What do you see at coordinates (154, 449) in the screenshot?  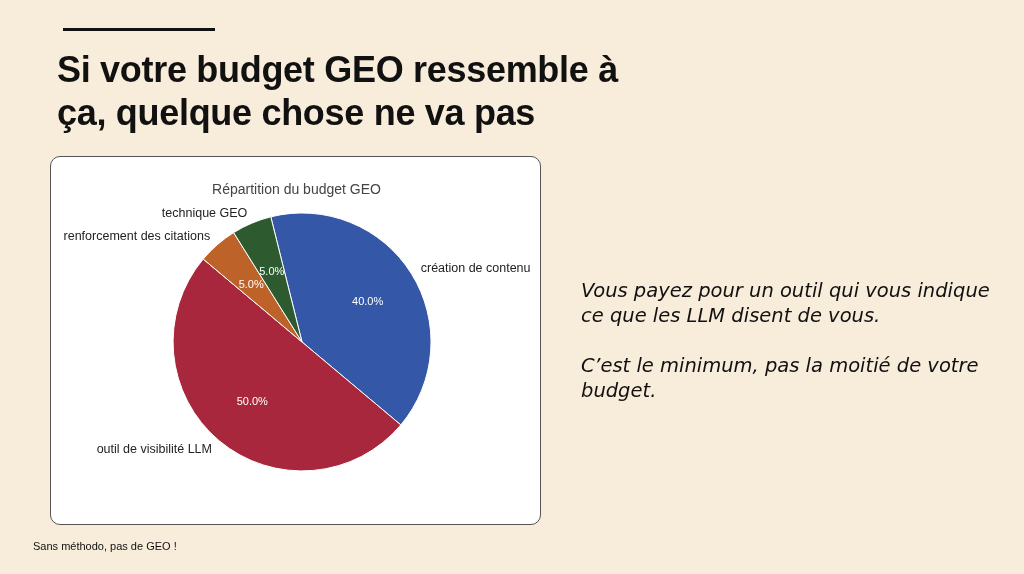 I see `slice-label: outil de visibilité LLM` at bounding box center [154, 449].